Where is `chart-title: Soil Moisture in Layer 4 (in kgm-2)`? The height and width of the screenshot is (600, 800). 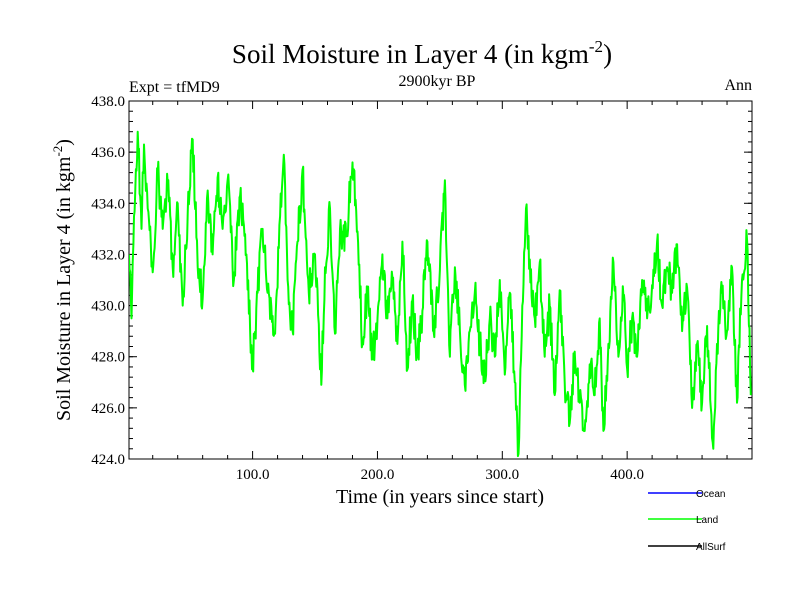 chart-title: Soil Moisture in Layer 4 (in kgm-2) is located at coordinates (422, 53).